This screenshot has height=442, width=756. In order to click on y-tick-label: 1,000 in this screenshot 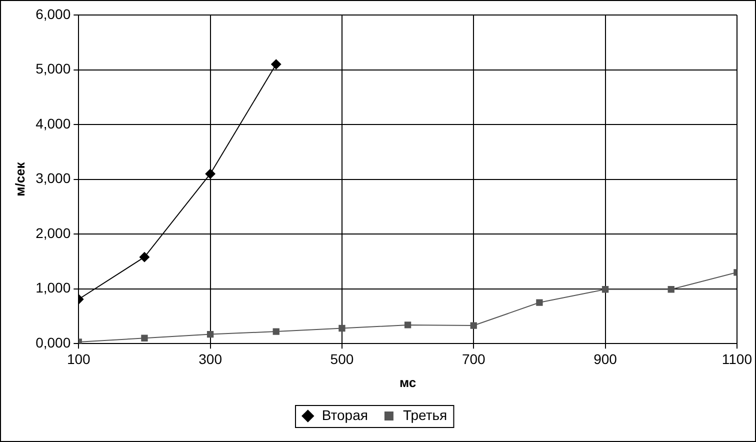, I will do `click(53, 288)`.